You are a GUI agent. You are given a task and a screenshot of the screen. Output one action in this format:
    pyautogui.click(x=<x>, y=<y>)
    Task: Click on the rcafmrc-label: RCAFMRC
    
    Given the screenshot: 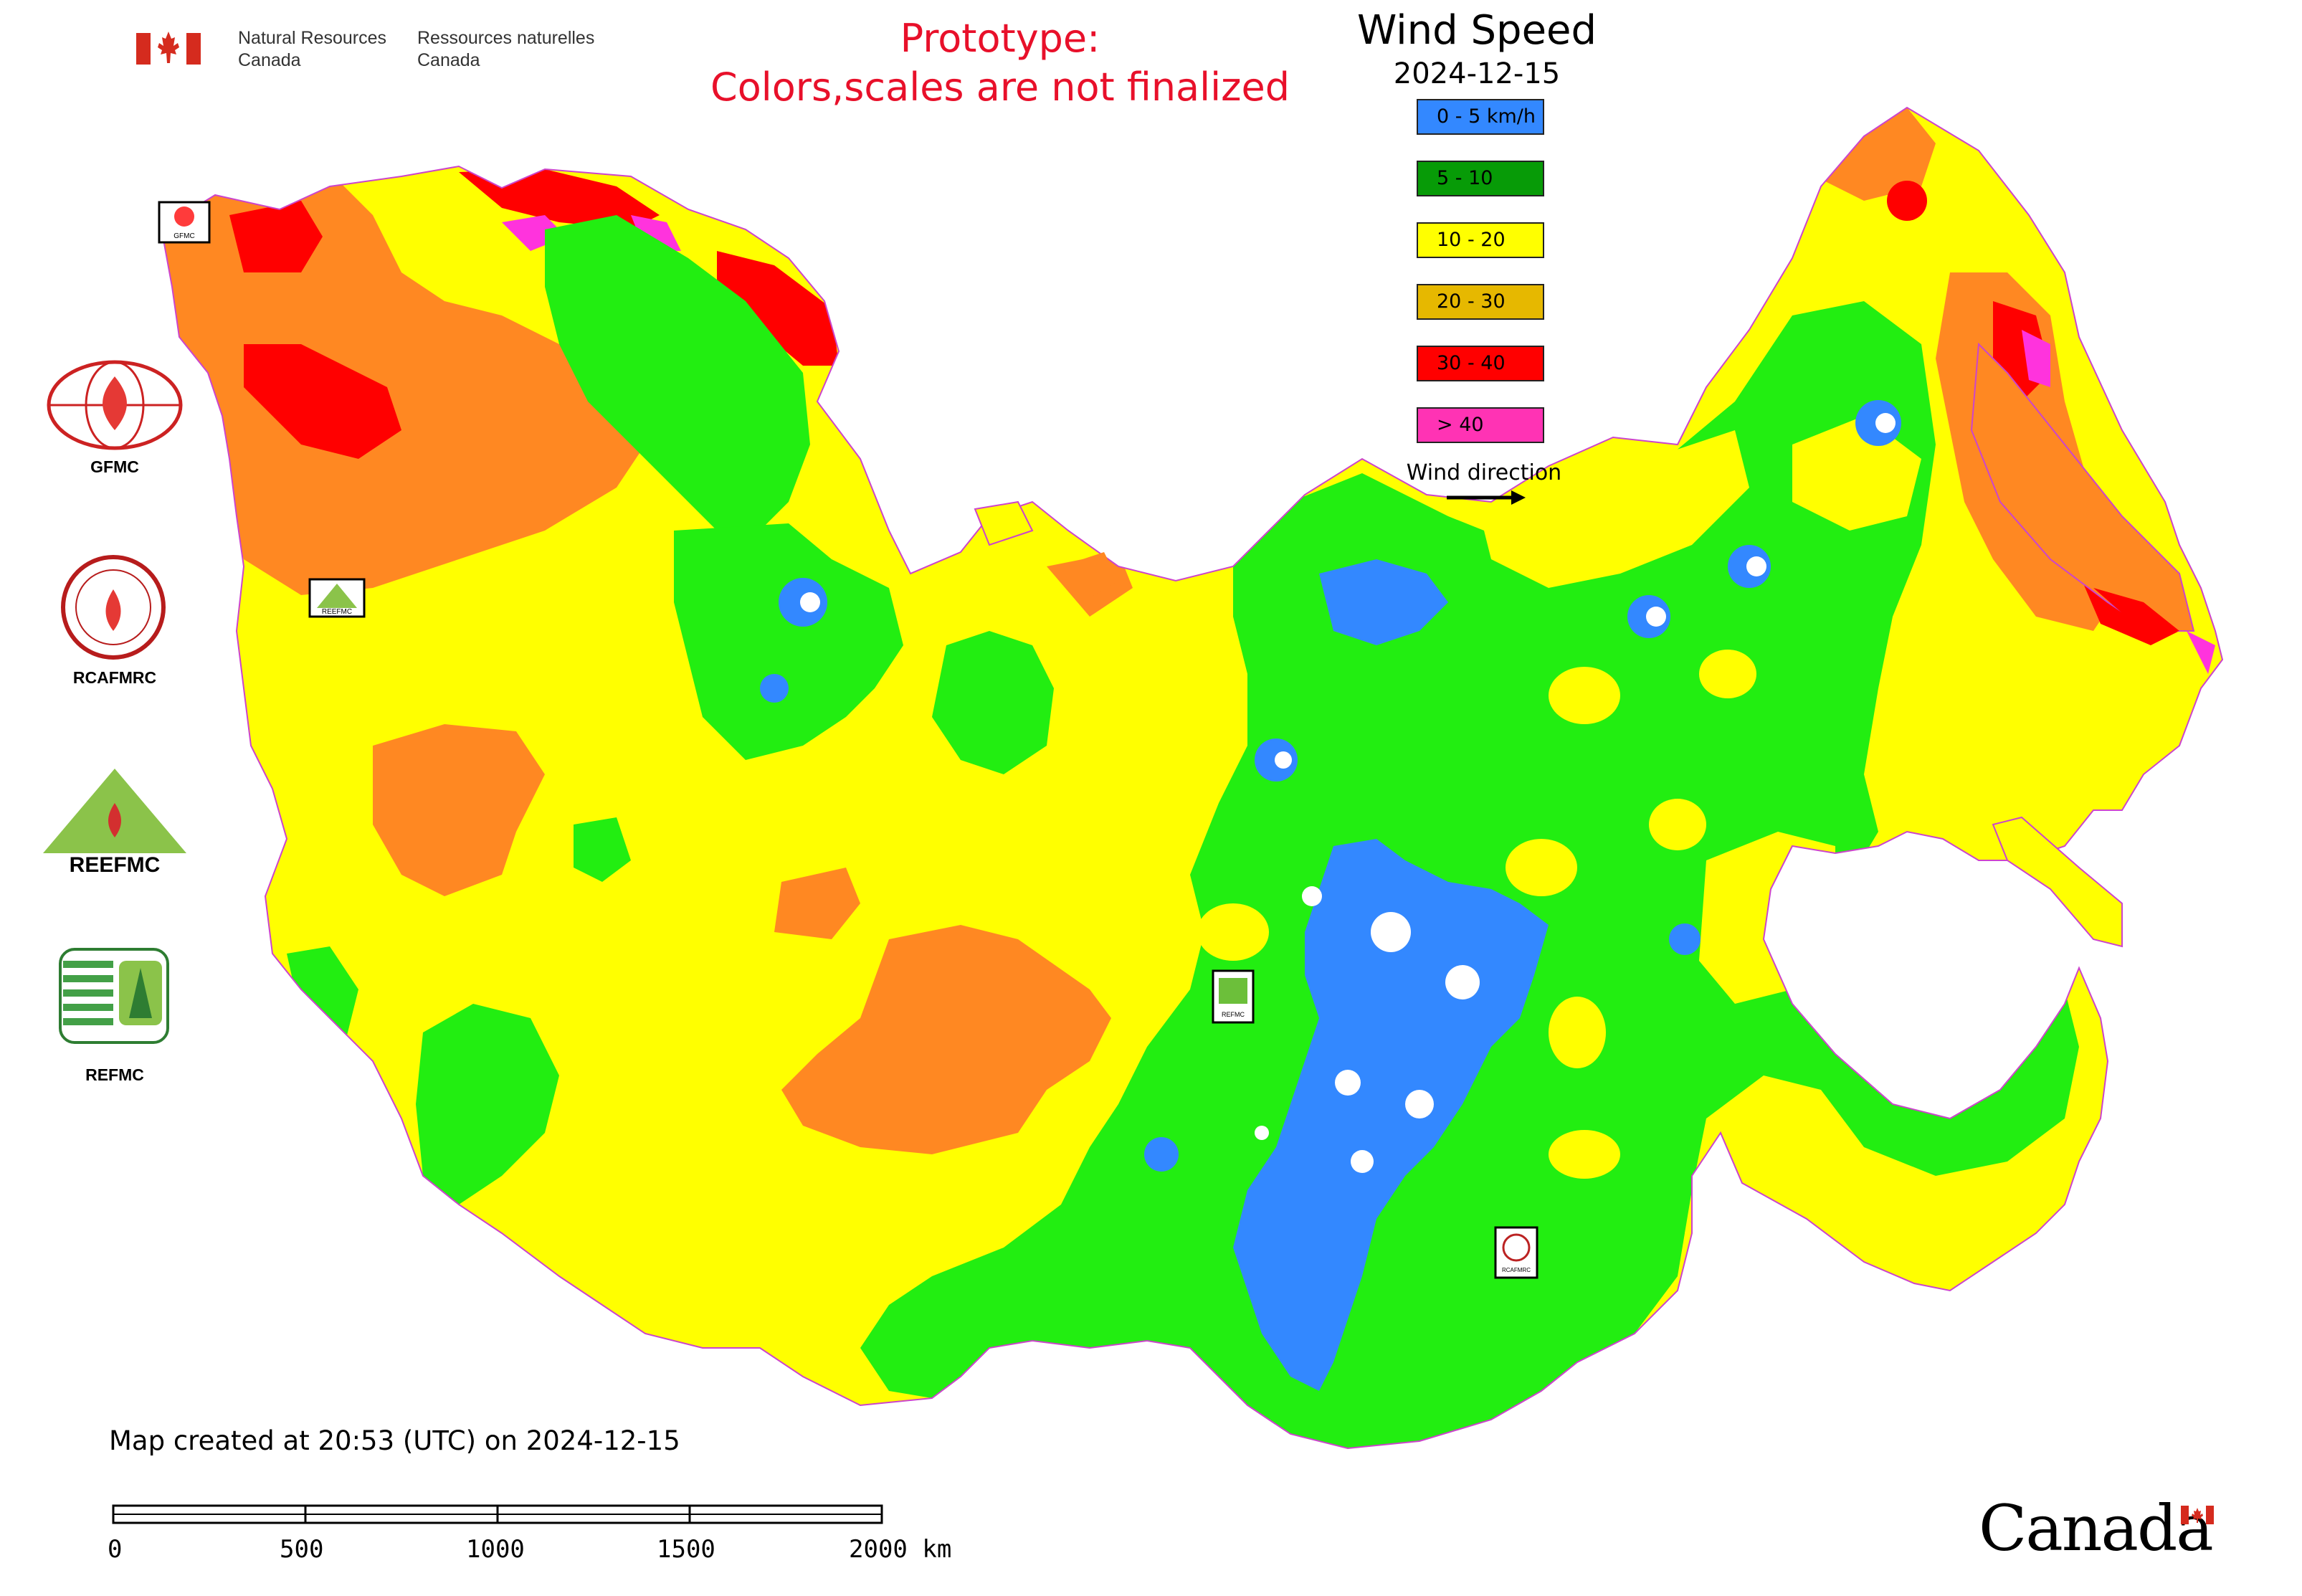 What is the action you would take?
    pyautogui.click(x=114, y=677)
    